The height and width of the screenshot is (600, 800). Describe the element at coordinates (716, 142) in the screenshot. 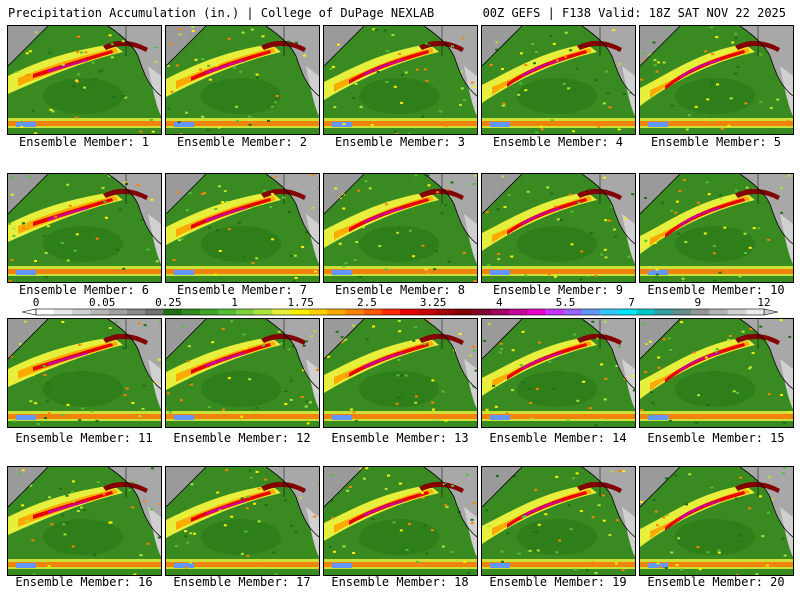

I see `ensemble-member-label: Ensemble Member: 5` at that location.